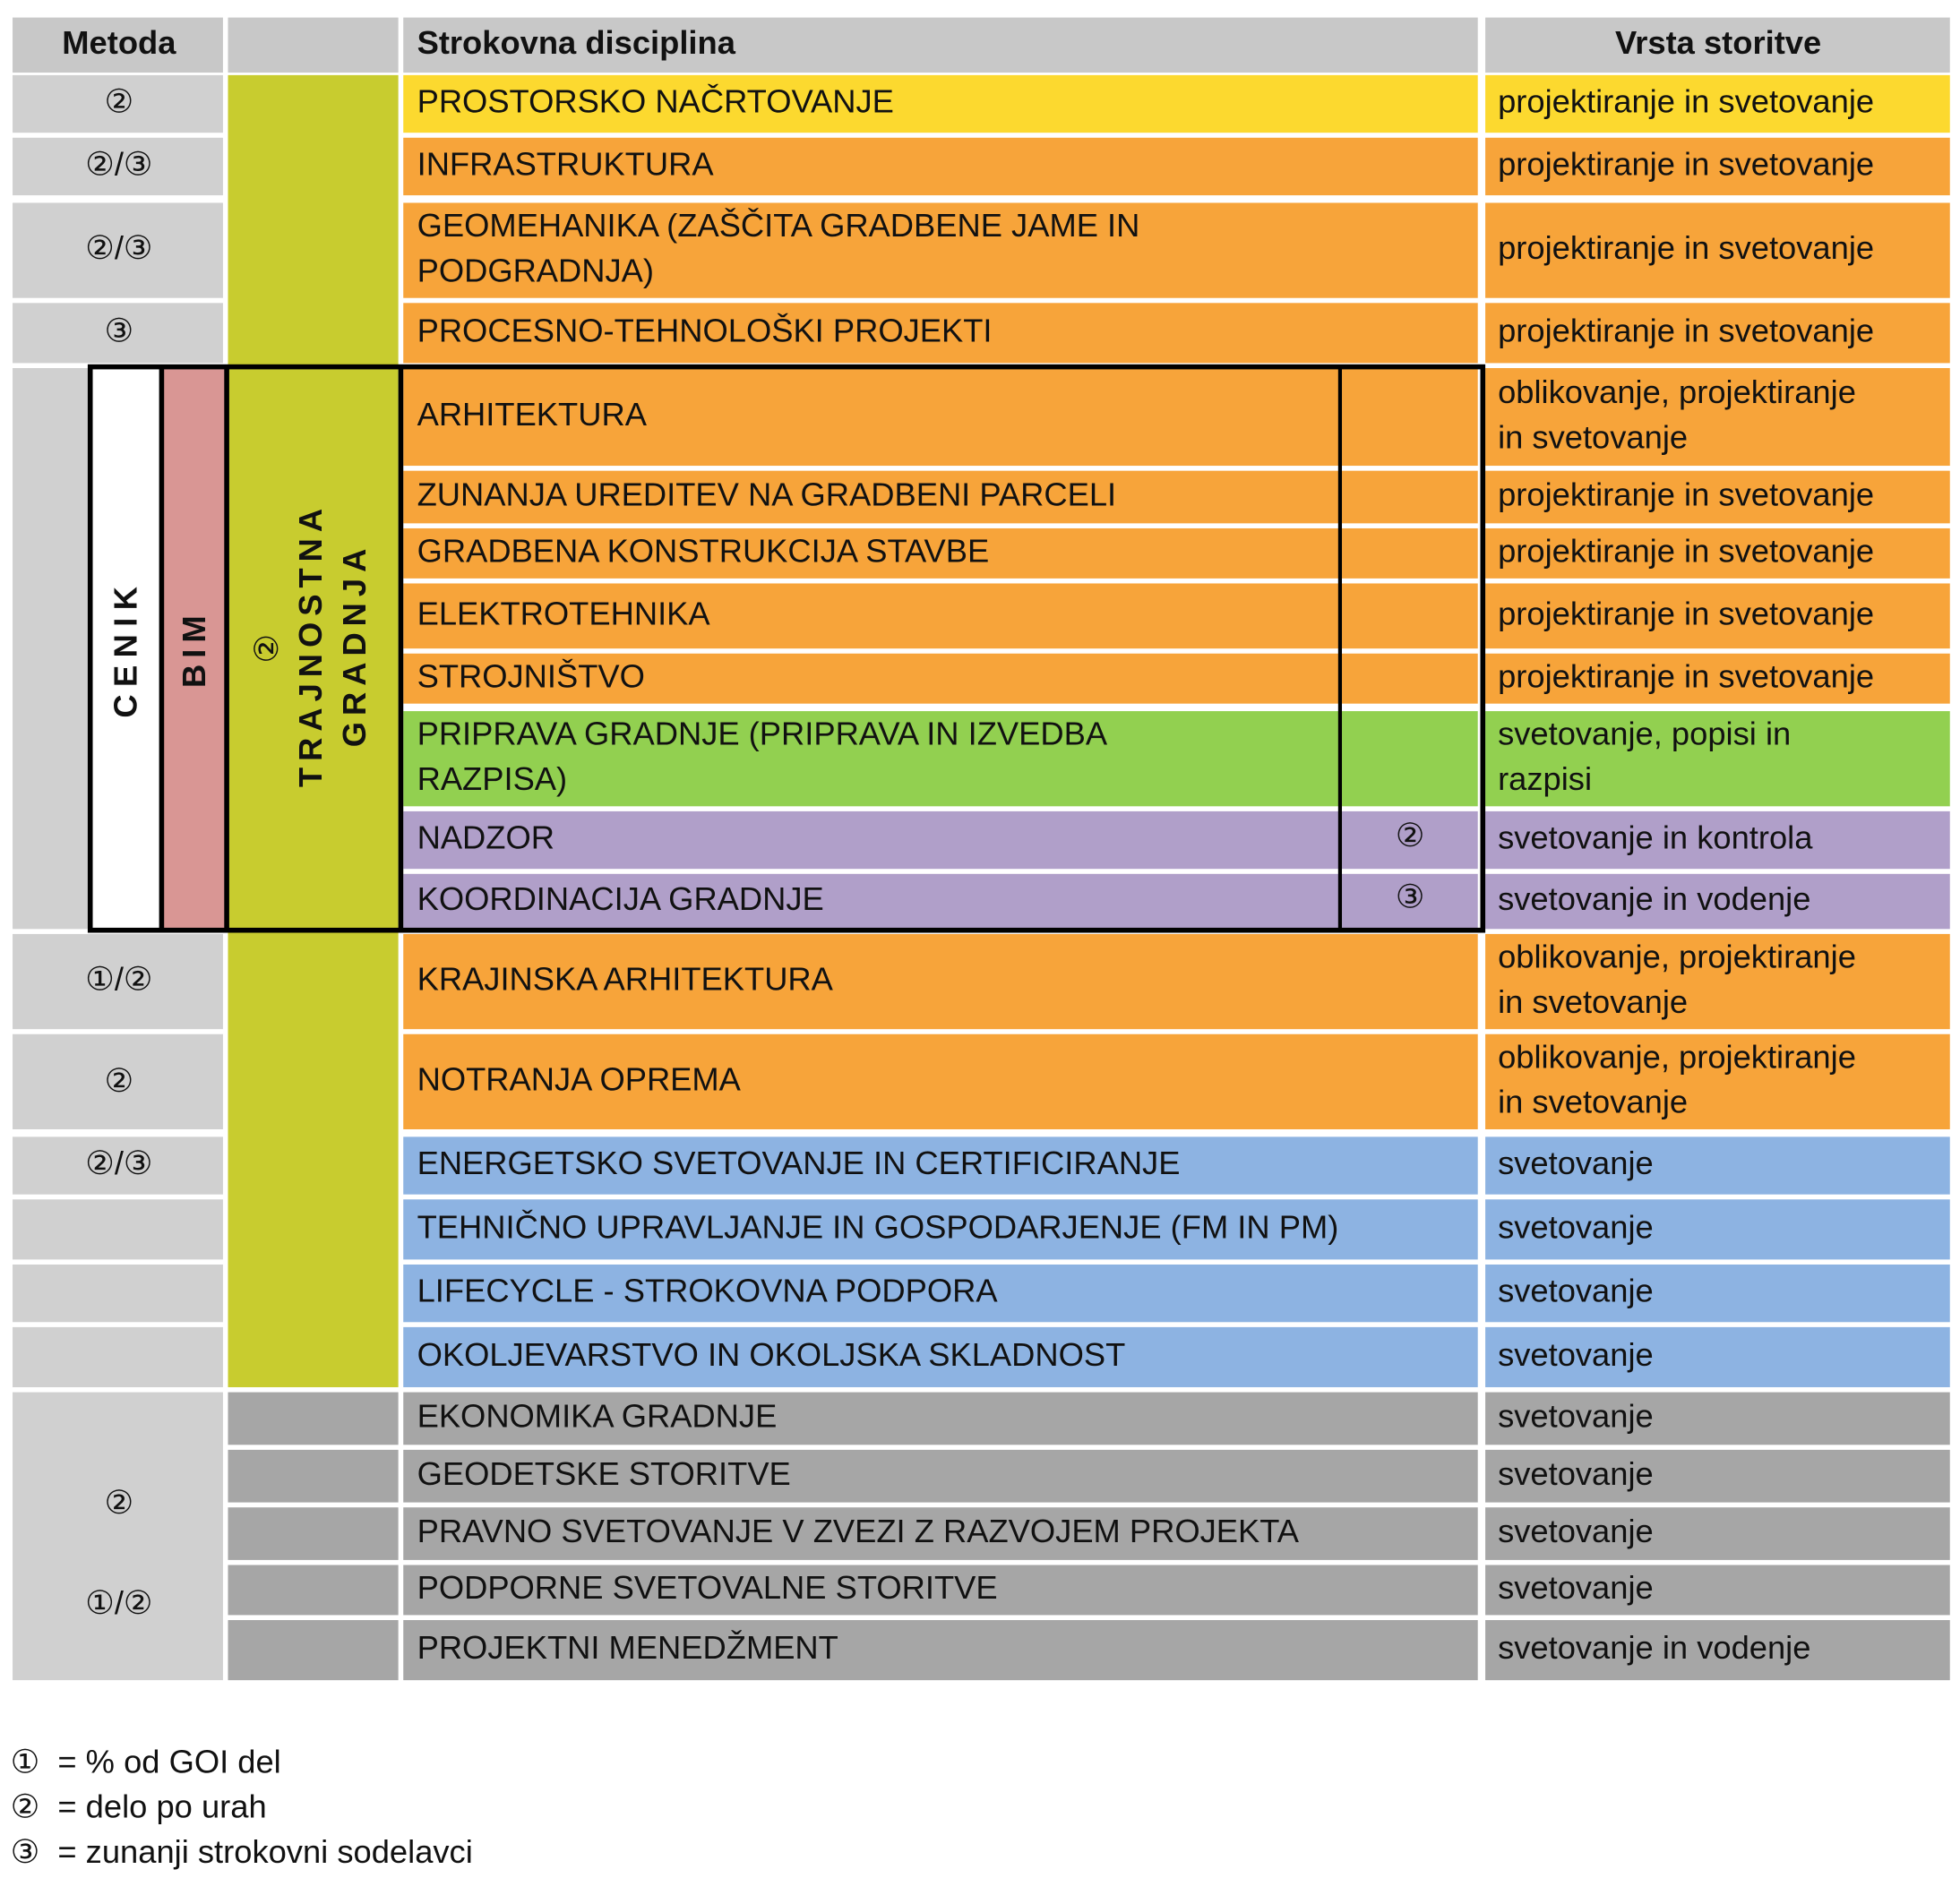 Image resolution: width=1960 pixels, height=1878 pixels. What do you see at coordinates (1593, 1102) in the screenshot?
I see `service-text: in svetovanje` at bounding box center [1593, 1102].